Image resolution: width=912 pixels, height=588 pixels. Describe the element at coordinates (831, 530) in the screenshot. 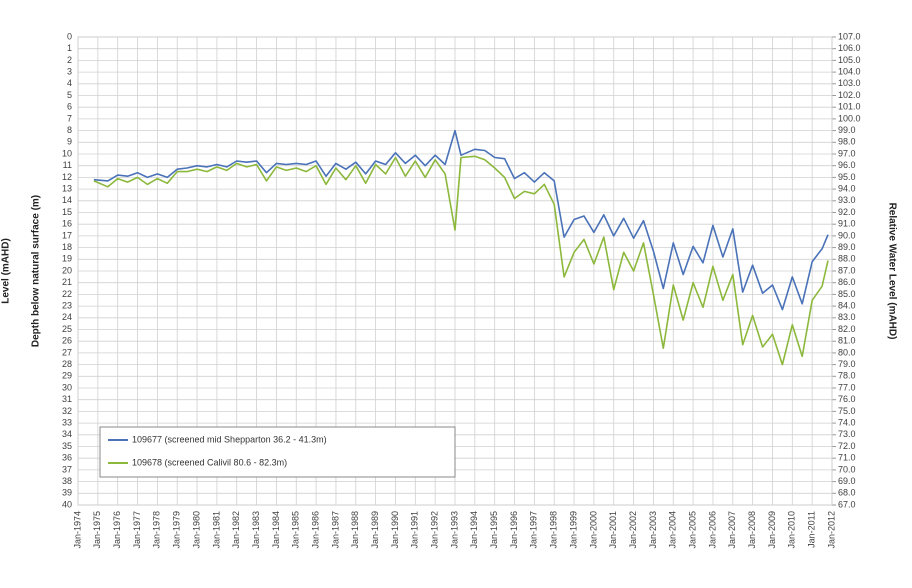

I see `x-tick-label: Jan-2012` at that location.